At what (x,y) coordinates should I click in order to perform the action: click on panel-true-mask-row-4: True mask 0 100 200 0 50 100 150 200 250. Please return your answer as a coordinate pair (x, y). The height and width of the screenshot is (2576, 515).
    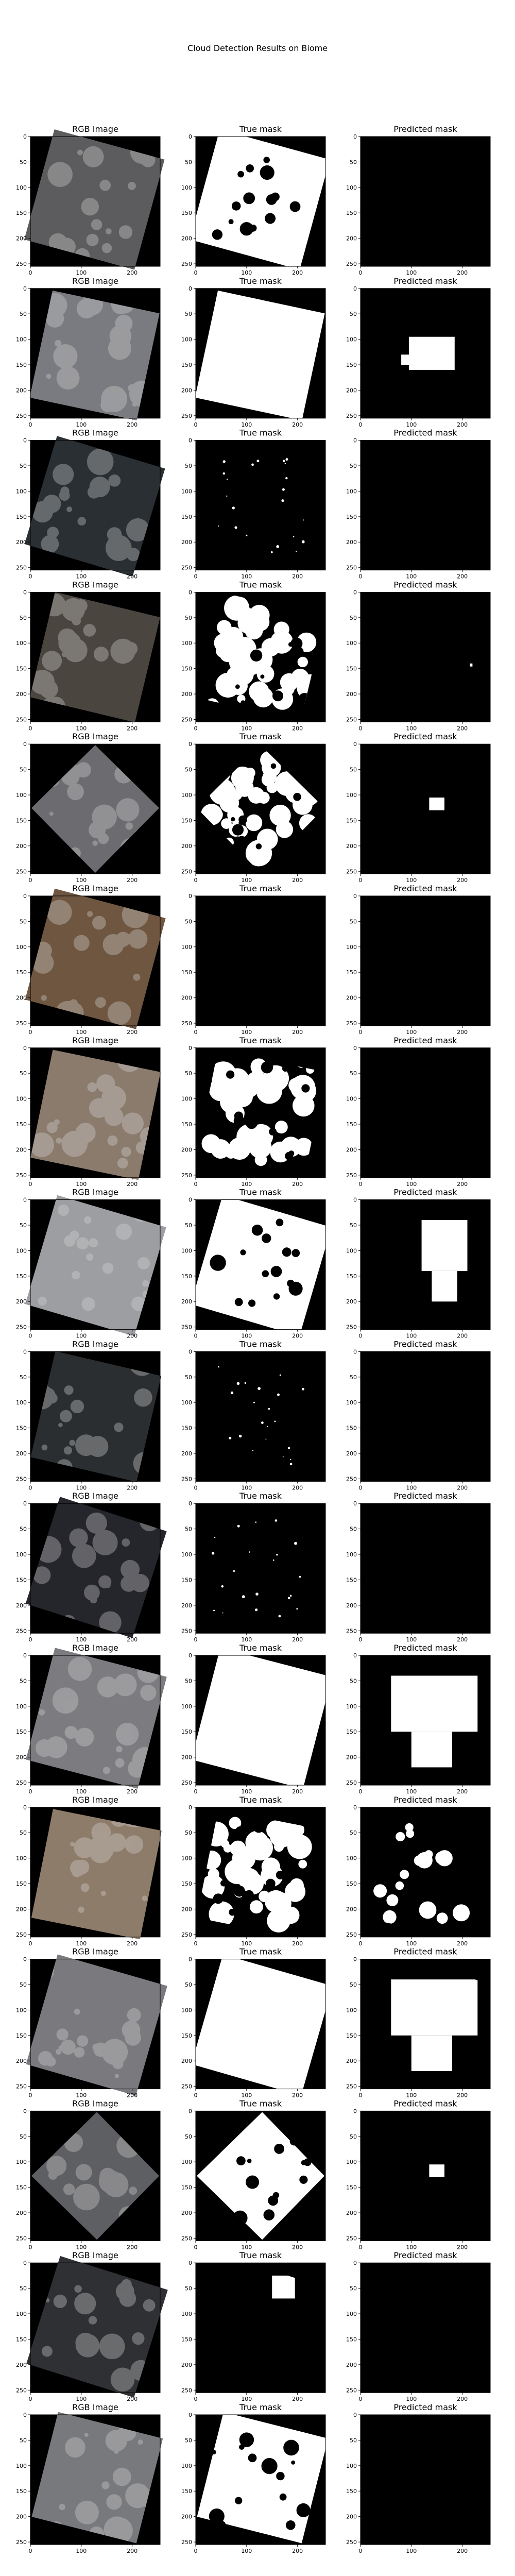
    Looking at the image, I should click on (254, 656).